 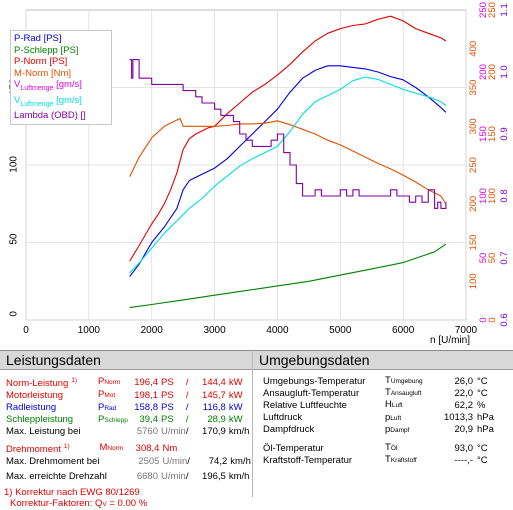 I want to click on row-value-2: 116,8, so click(x=214, y=408).